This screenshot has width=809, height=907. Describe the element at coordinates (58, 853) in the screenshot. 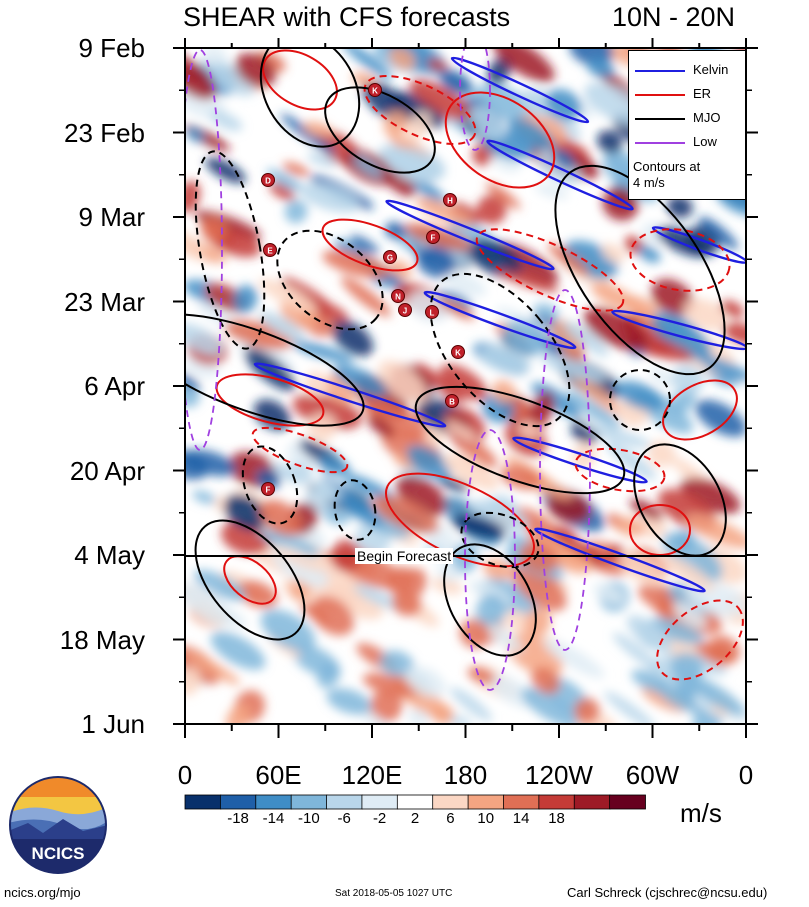

I see `logo-text: NCICS` at that location.